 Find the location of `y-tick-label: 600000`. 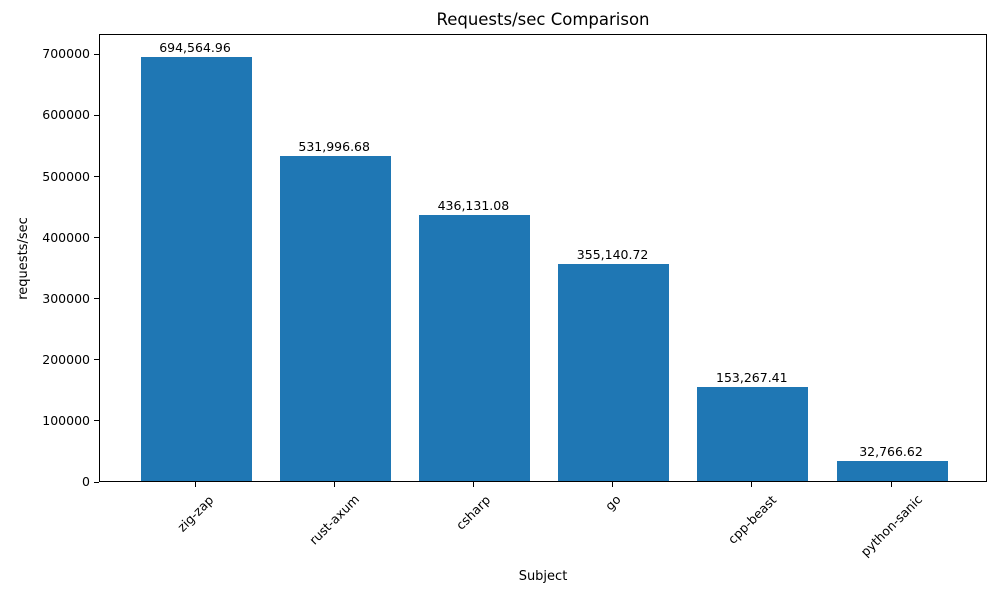

y-tick-label: 600000 is located at coordinates (66, 115).